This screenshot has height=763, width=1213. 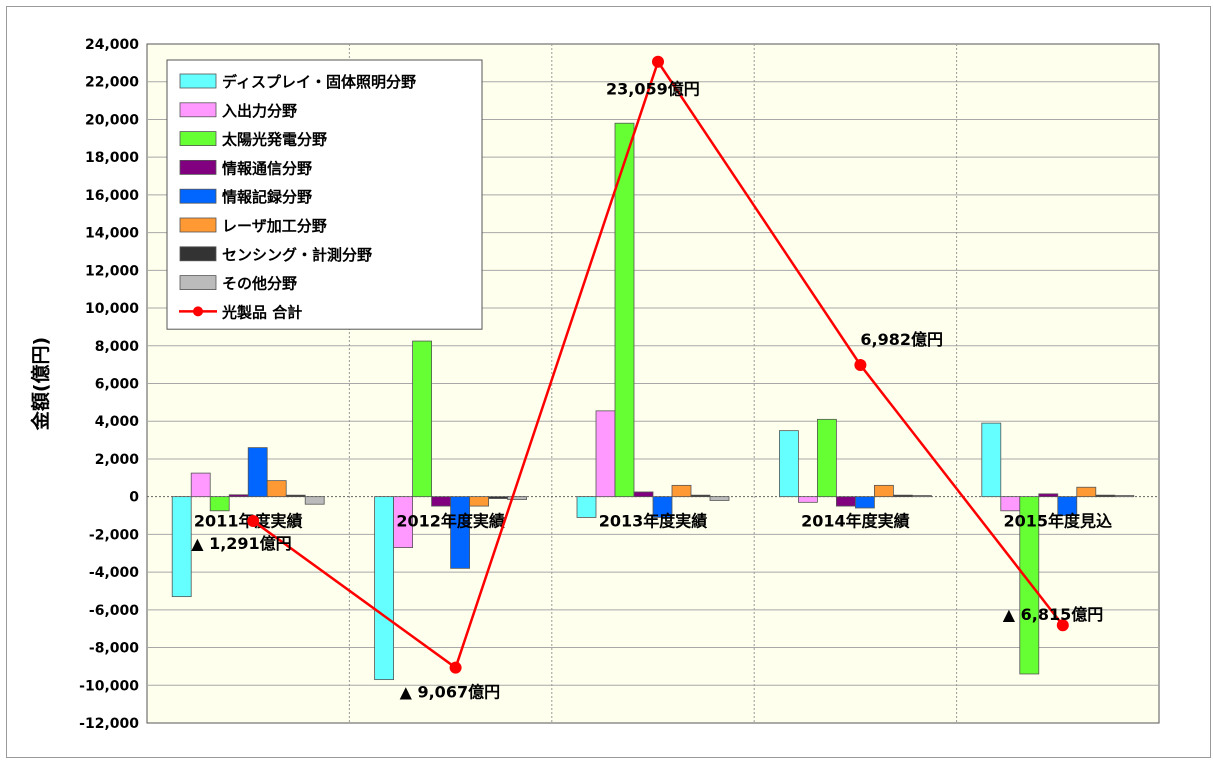 I want to click on y-tick-label: 6,000, so click(x=117, y=385).